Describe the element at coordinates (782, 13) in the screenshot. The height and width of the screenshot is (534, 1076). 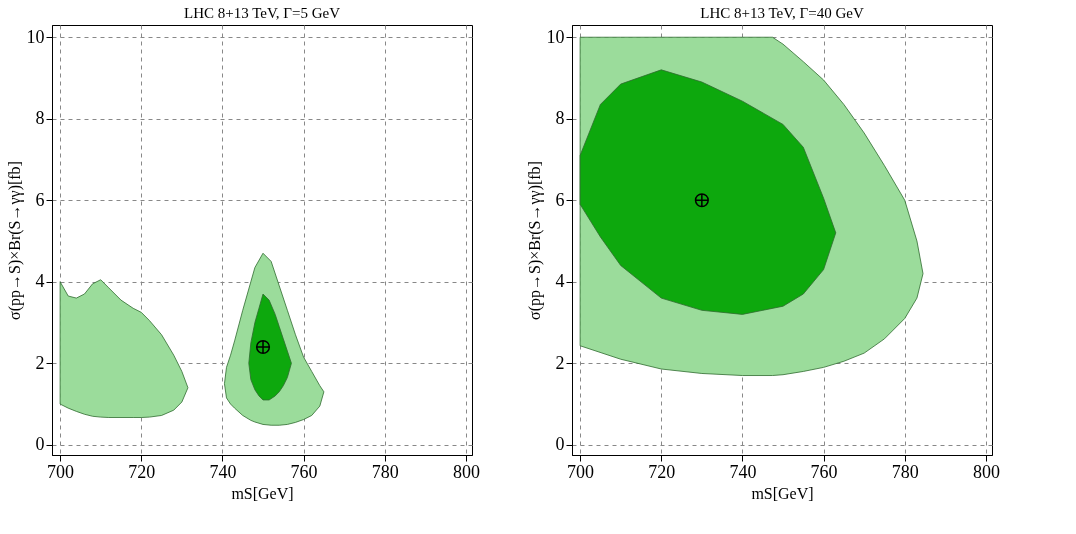
I see `chart-title: LHC 8+13 TeV, Γ=40 GeV` at that location.